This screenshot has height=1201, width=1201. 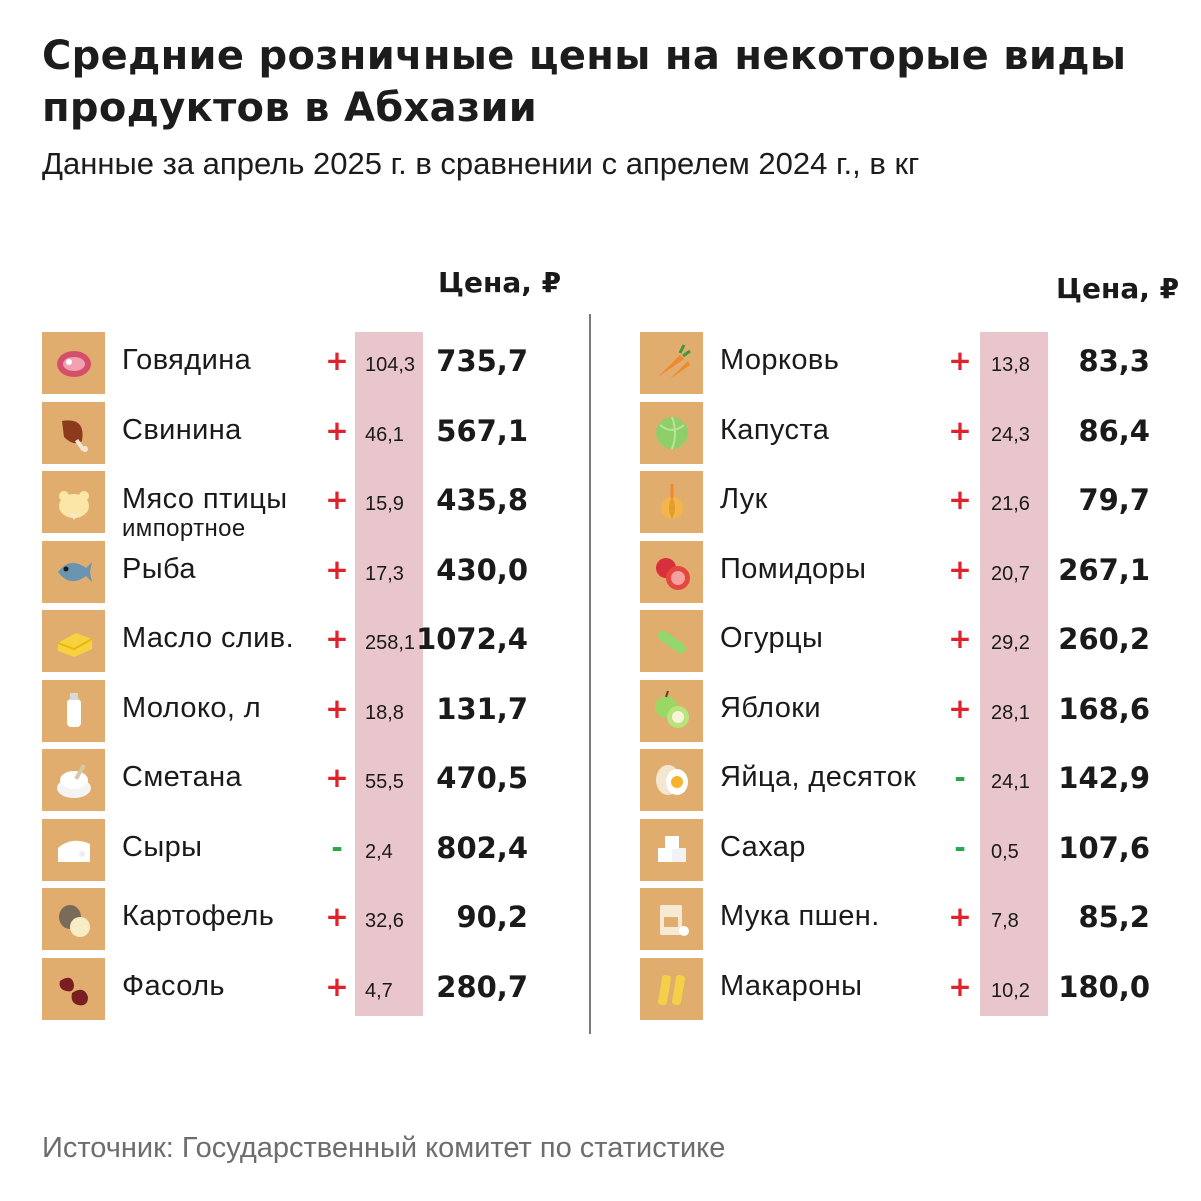 What do you see at coordinates (895, 849) in the screenshot?
I see `product-row: Сахар - 0,5 107,6` at bounding box center [895, 849].